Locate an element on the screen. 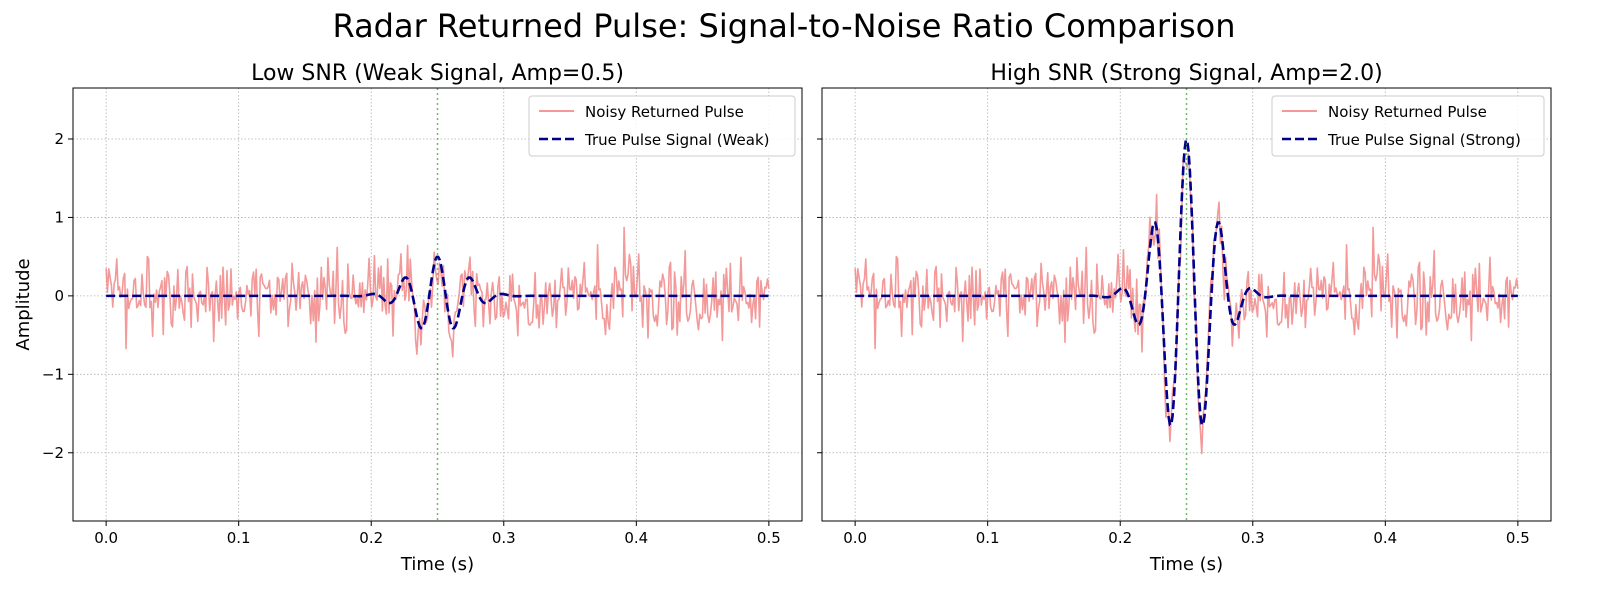 Image resolution: width=1600 pixels, height=604 pixels. y-tick-label: 0 is located at coordinates (59, 296).